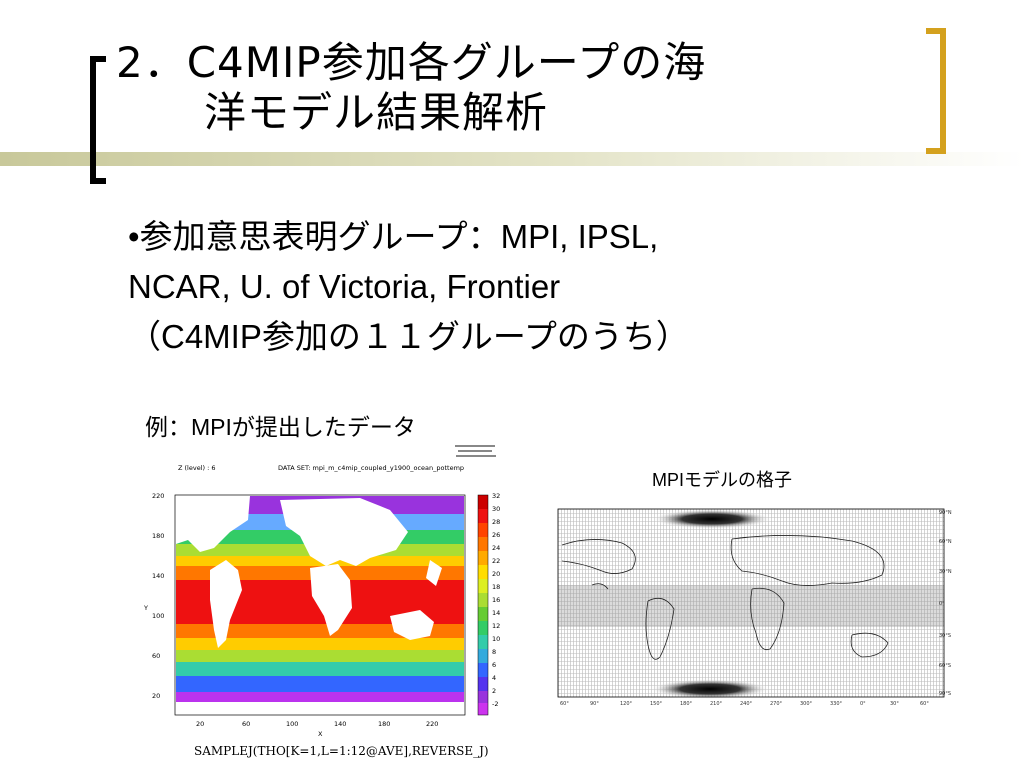 Image resolution: width=1024 pixels, height=768 pixels. Describe the element at coordinates (494, 691) in the screenshot. I see `legend-label: 2` at that location.